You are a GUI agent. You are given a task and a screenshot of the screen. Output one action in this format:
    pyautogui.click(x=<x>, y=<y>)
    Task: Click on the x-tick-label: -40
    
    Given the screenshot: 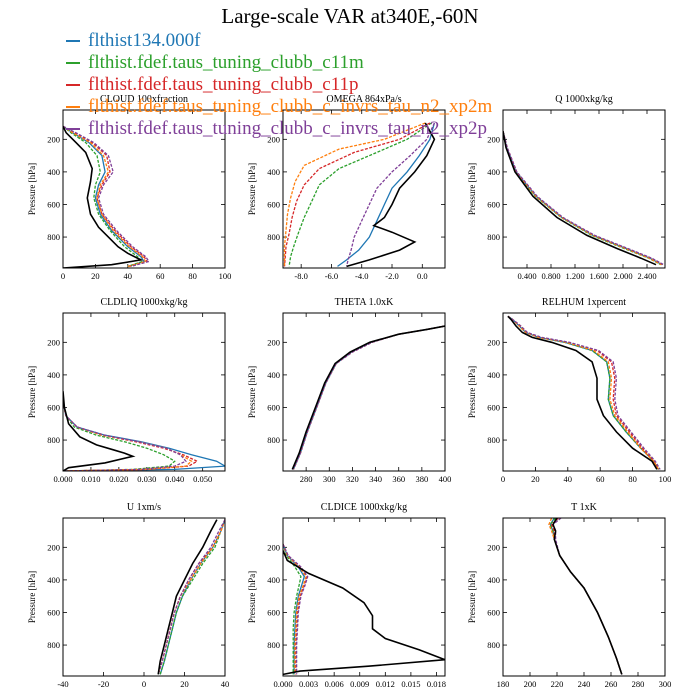 What is the action you would take?
    pyautogui.click(x=62, y=684)
    